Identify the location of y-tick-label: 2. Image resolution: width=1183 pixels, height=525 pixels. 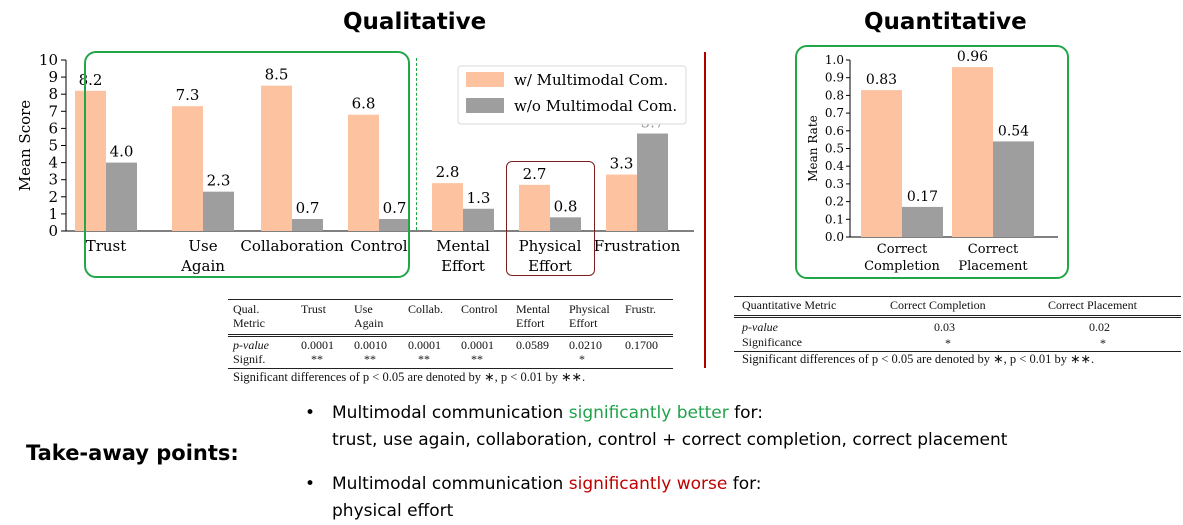
(53, 197).